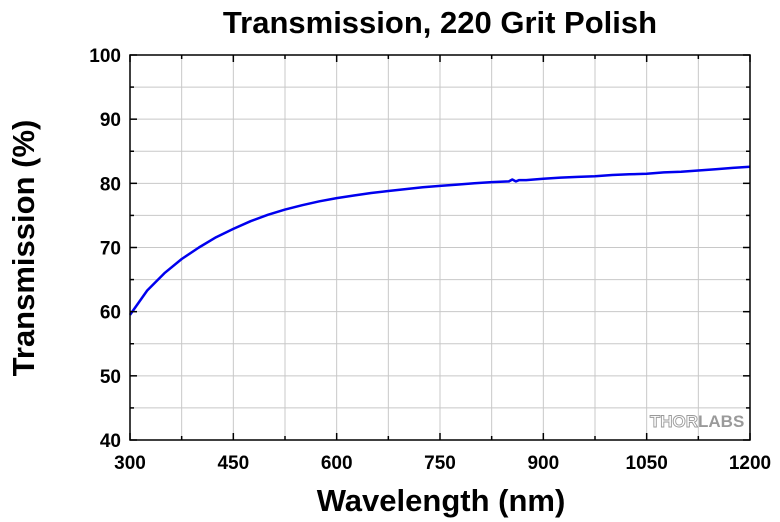  What do you see at coordinates (105, 56) in the screenshot?
I see `y-tick-label: 100` at bounding box center [105, 56].